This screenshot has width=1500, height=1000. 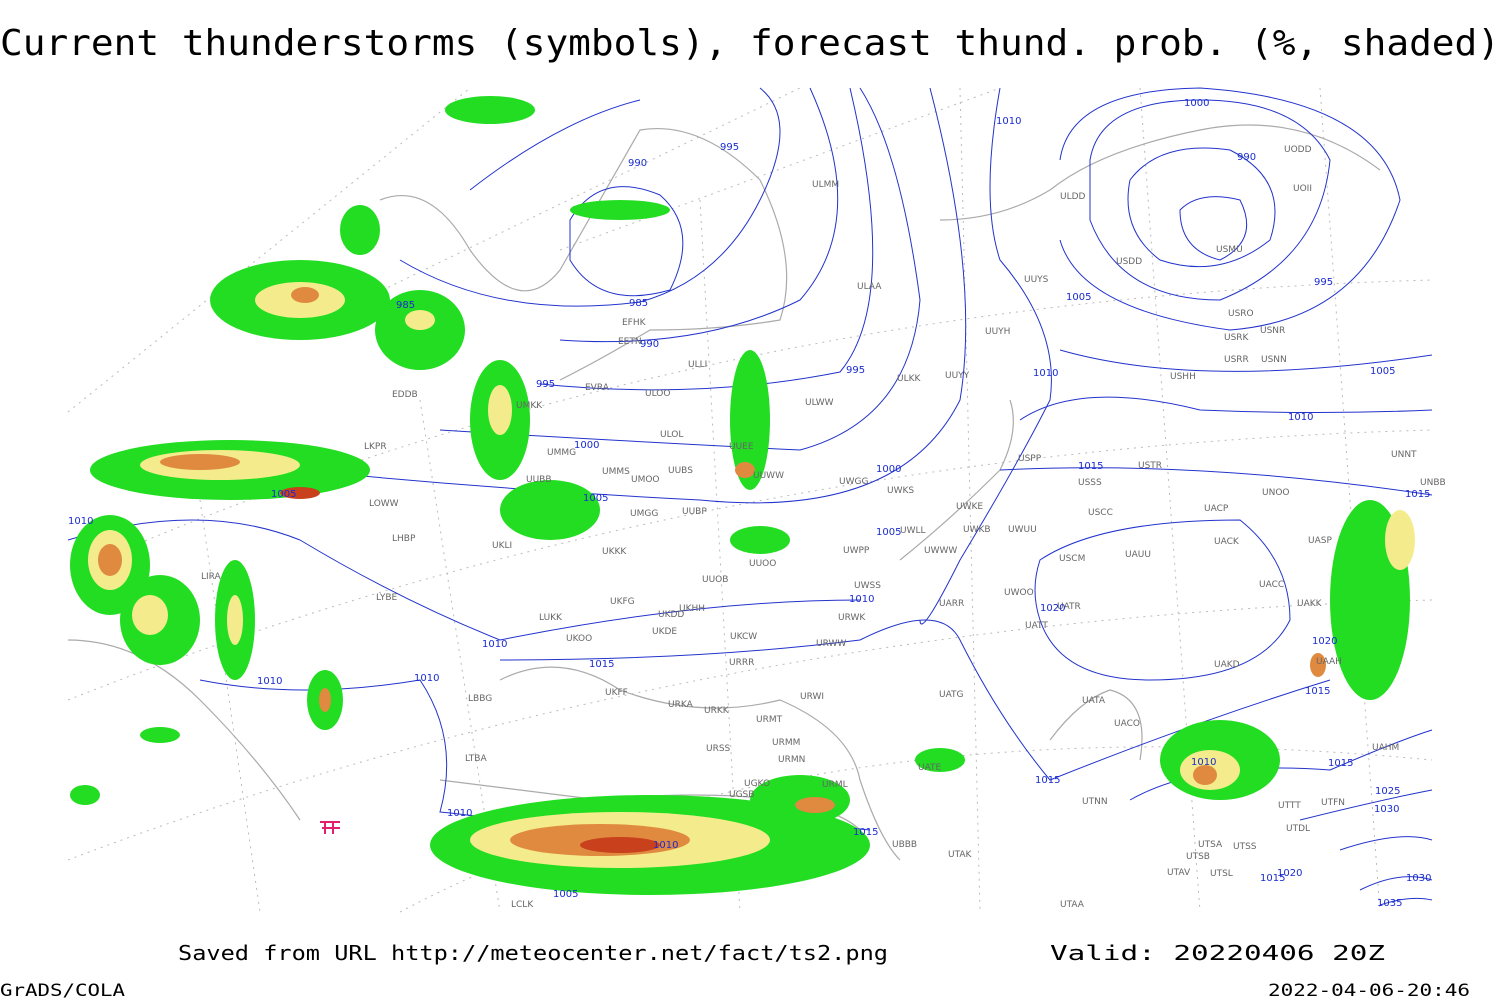 What do you see at coordinates (1036, 280) in the screenshot?
I see `station-label: UUYS` at bounding box center [1036, 280].